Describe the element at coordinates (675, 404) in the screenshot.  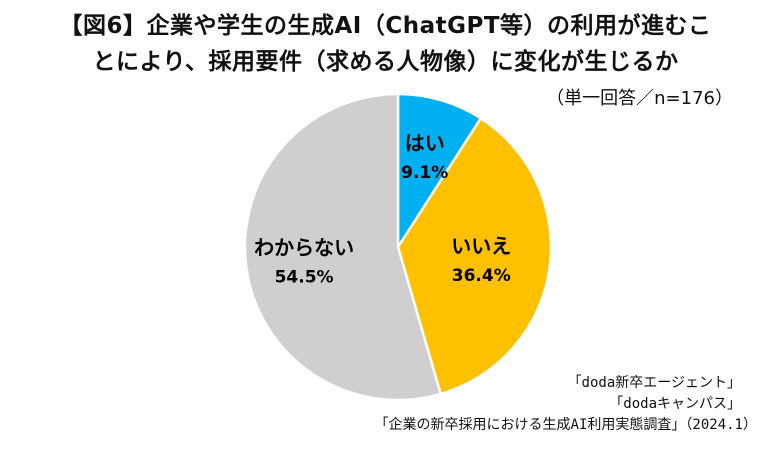
I see `source-line-2: 「dodaキャンパス」` at that location.